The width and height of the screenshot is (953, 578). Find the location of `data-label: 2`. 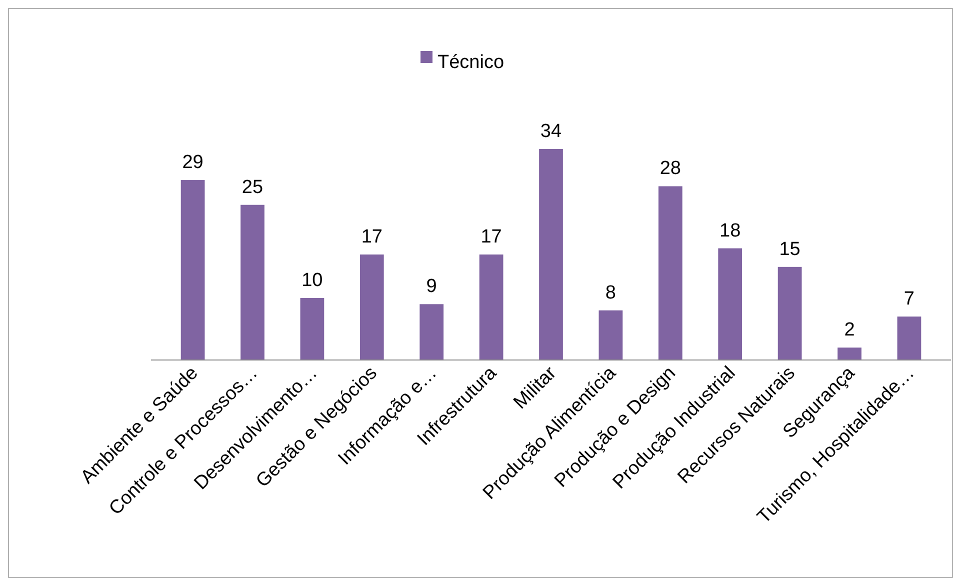

data-label: 2 is located at coordinates (849, 330).